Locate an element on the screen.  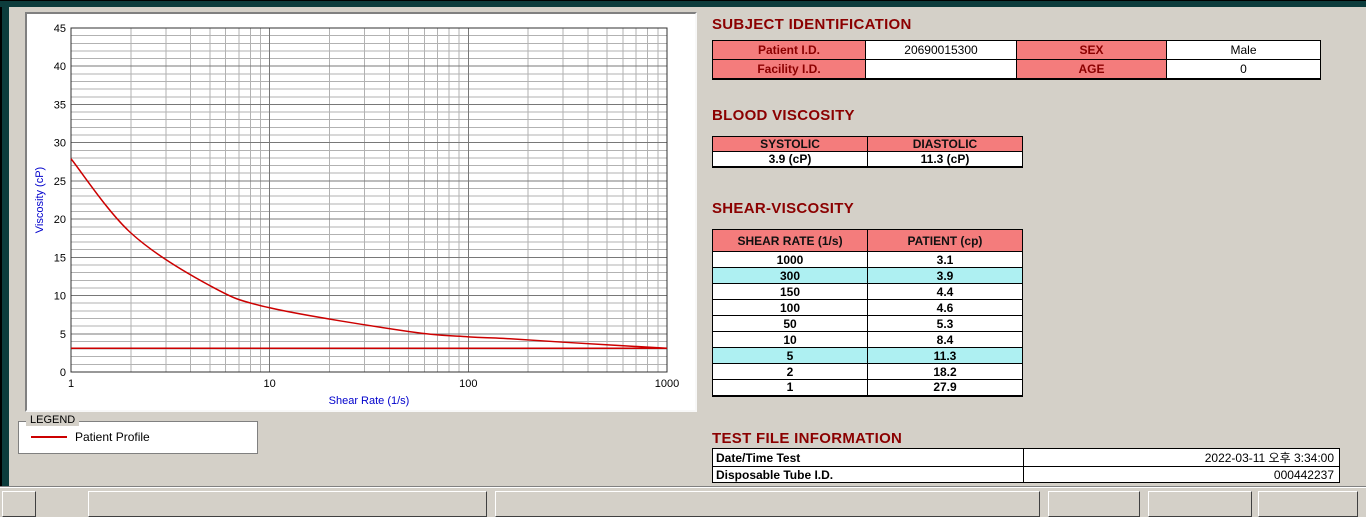
legend-item-label: Patient Profile is located at coordinates (112, 437).